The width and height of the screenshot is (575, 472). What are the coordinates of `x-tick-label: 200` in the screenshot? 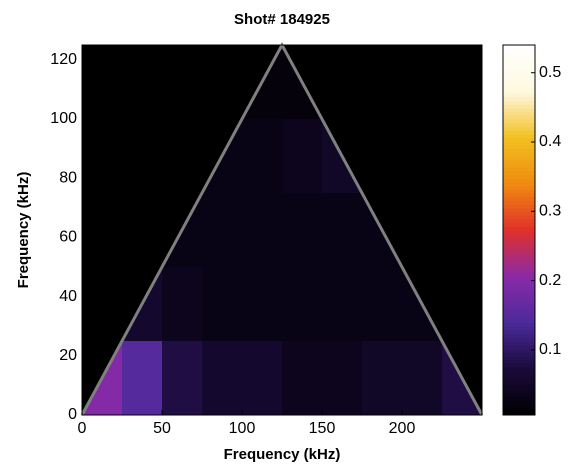 It's located at (402, 428).